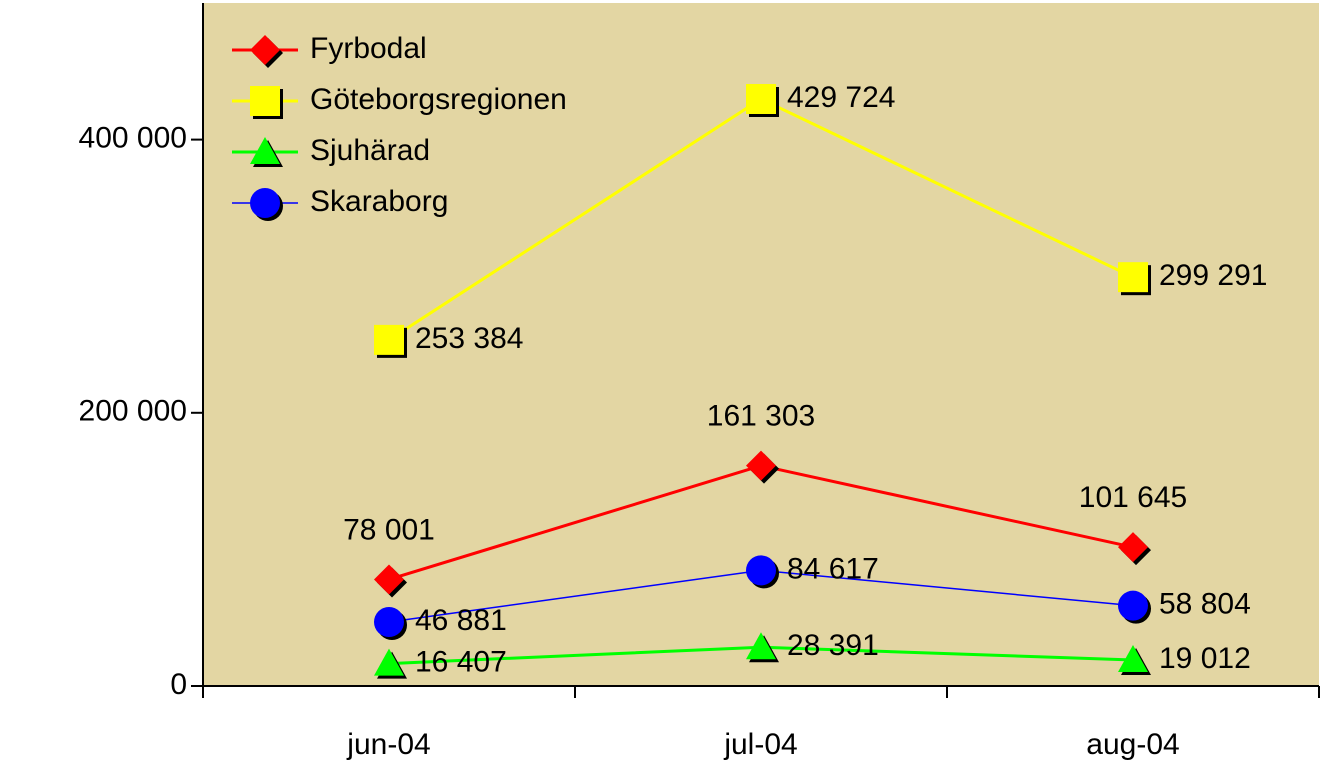  I want to click on data-label: 19 012, so click(1205, 658).